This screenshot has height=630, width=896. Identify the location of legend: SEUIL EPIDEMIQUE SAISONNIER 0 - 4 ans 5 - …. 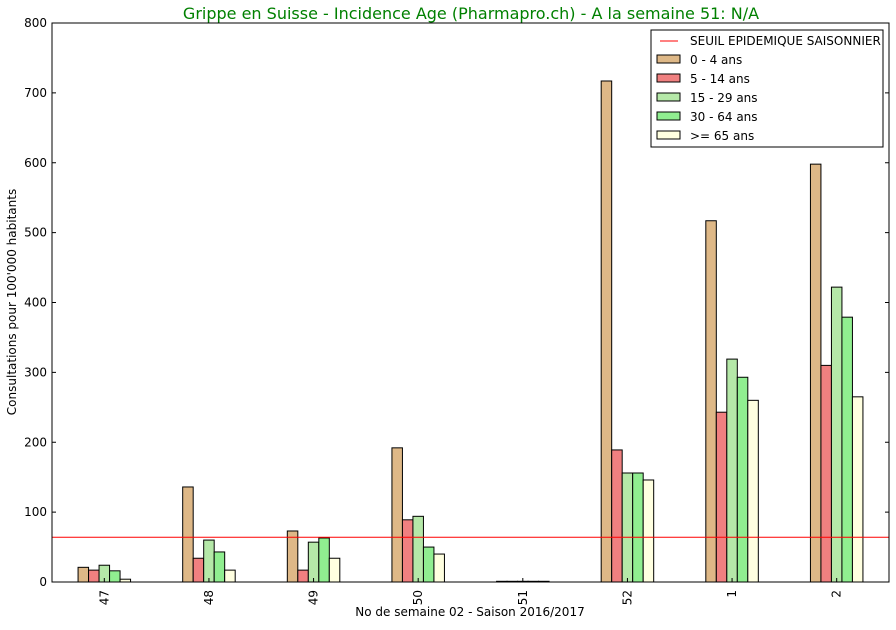
(767, 88).